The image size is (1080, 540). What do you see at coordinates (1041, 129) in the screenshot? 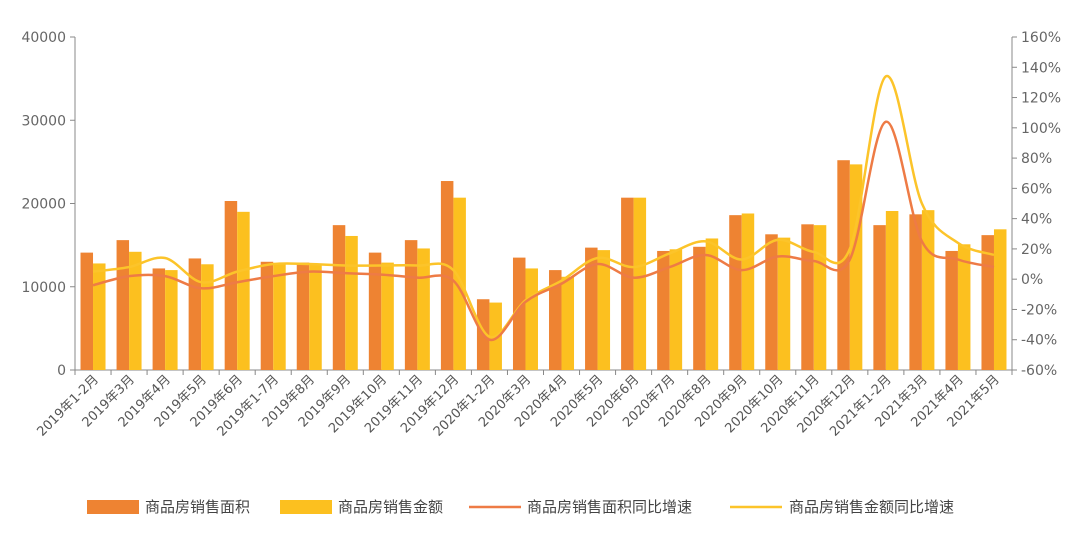
I see `right-tick-label: 100%` at bounding box center [1041, 129].